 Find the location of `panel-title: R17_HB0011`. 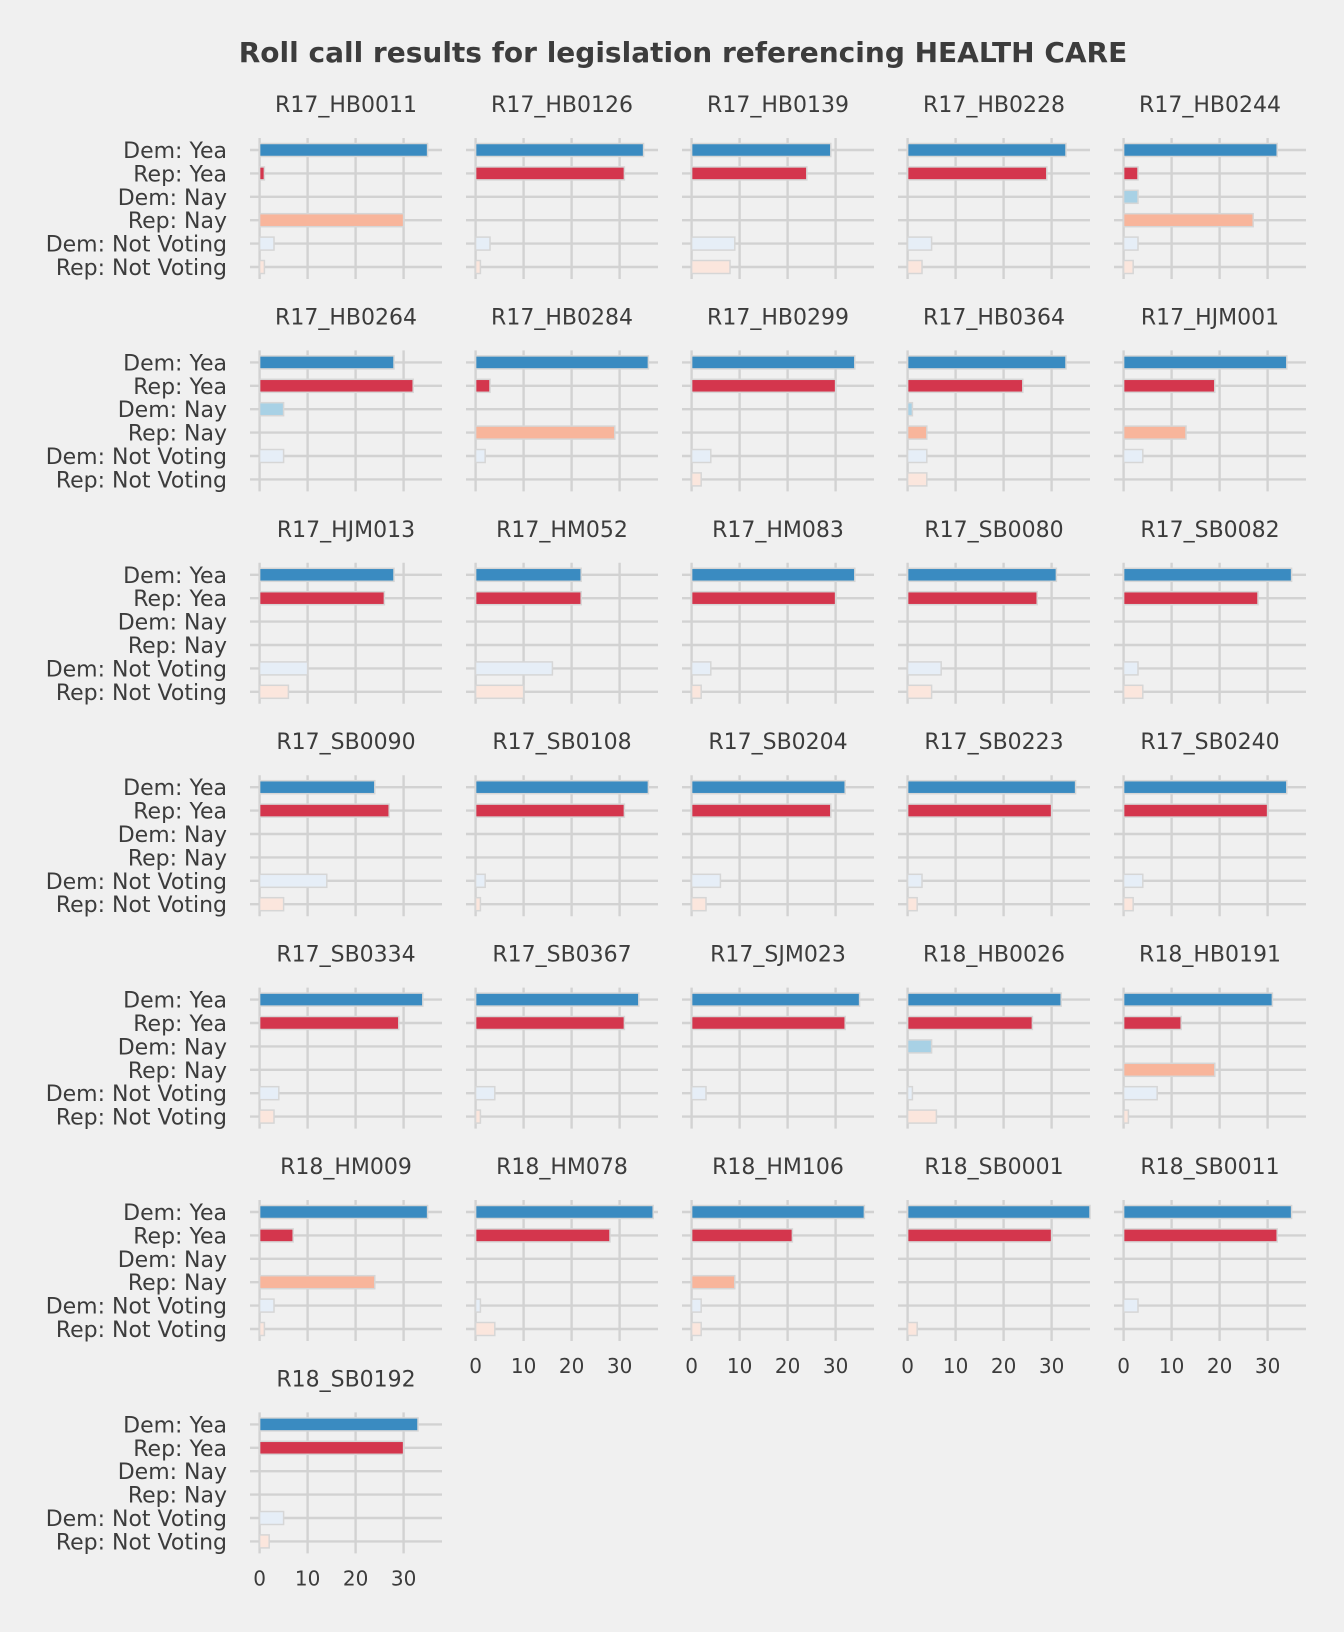

panel-title: R17_HB0011 is located at coordinates (346, 105).